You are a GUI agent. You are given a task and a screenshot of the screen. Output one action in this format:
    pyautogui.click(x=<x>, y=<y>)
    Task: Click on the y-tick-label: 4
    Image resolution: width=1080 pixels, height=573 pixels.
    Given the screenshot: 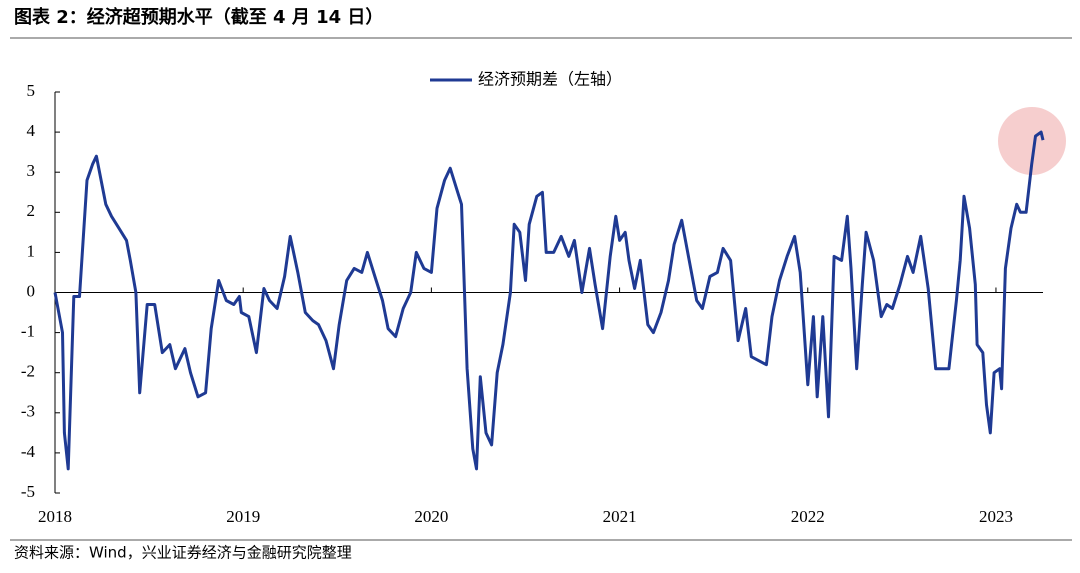 What is the action you would take?
    pyautogui.click(x=31, y=130)
    